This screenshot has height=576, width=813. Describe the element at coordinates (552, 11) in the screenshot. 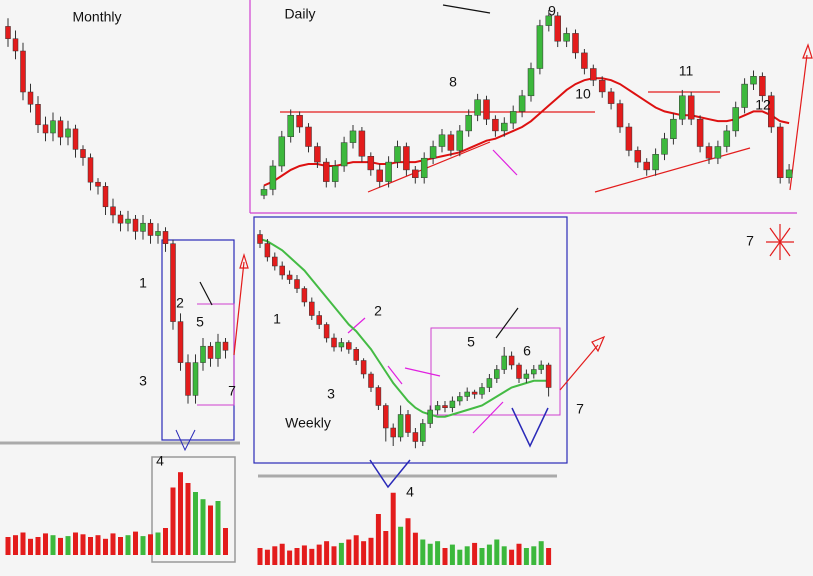

I see `annotation: 9` at that location.